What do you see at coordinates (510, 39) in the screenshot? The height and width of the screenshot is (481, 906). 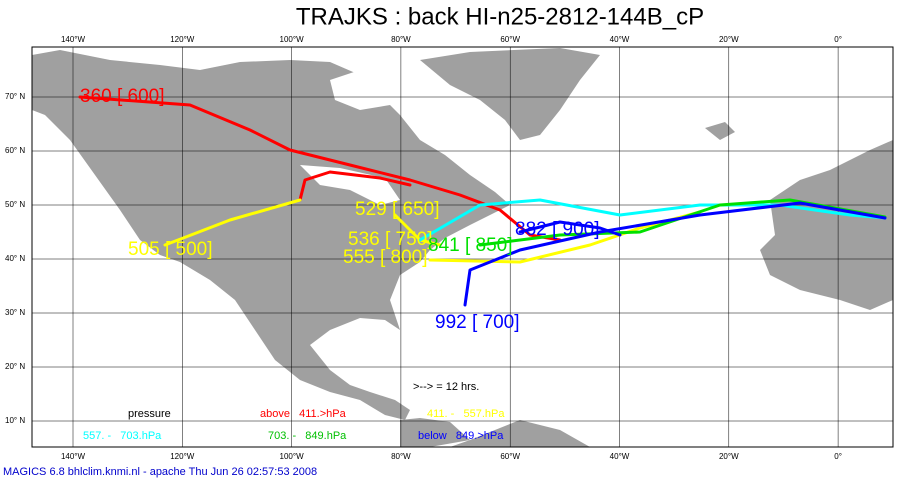 I see `lon-label-top: 60°W` at bounding box center [510, 39].